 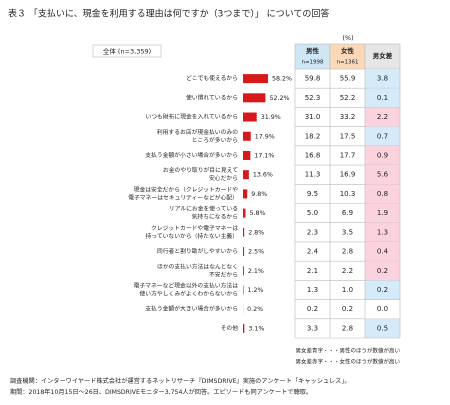 I want to click on table-cell: 6.9, so click(x=347, y=213).